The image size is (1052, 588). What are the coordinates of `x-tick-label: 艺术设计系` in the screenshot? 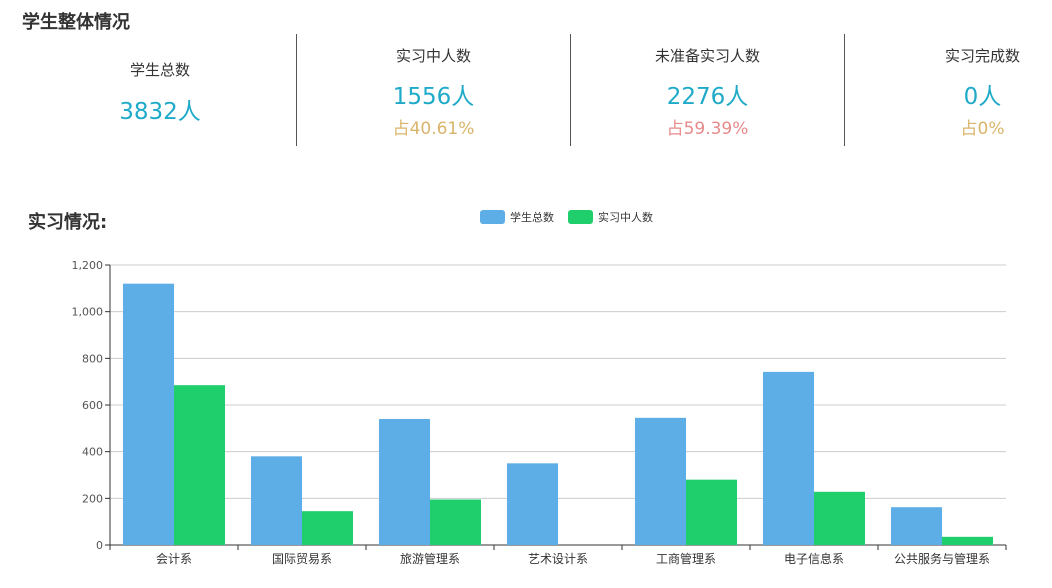 It's located at (558, 559).